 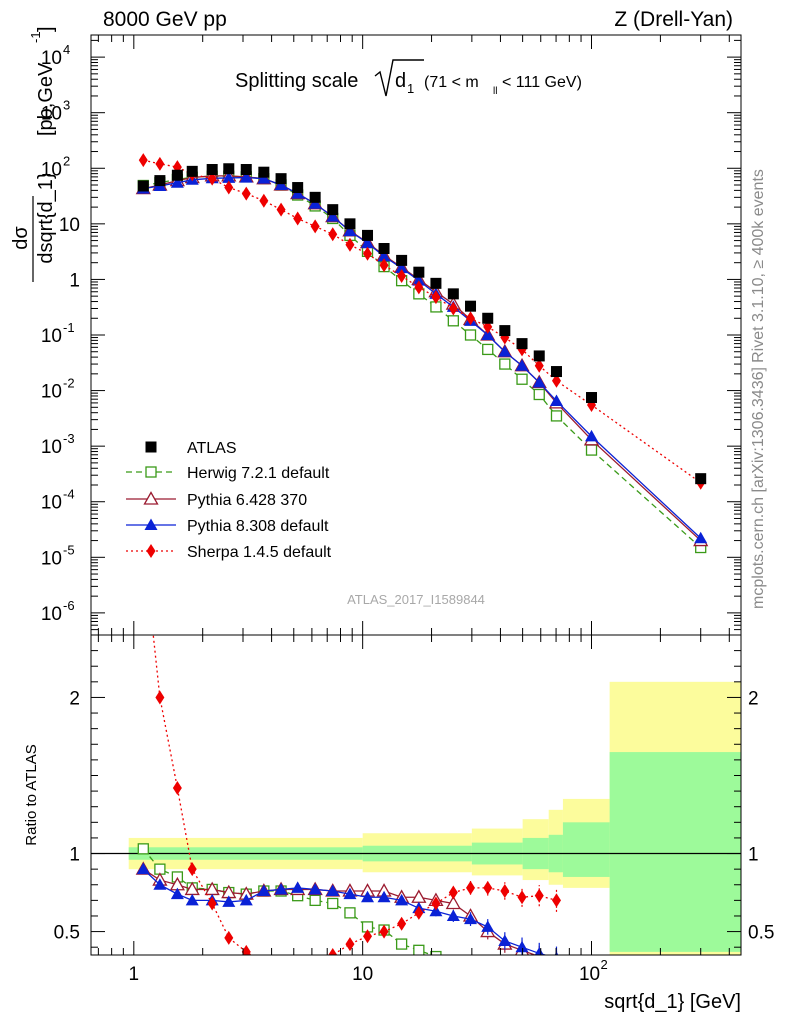 I want to click on x-tick-label: 10, so click(x=589, y=974).